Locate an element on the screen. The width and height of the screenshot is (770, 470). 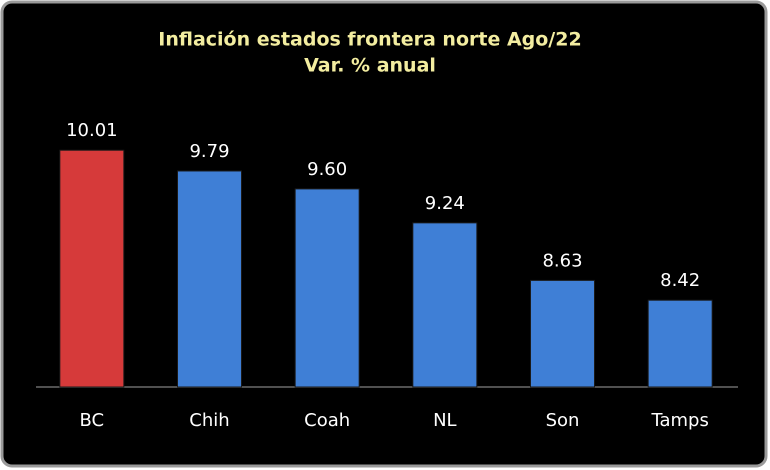
chart-subtitle: Var. % anual is located at coordinates (370, 66).